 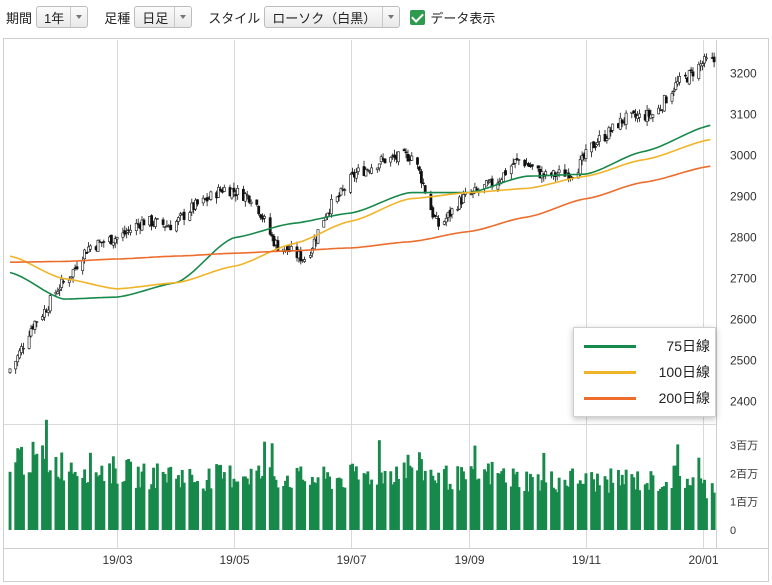 I want to click on volume-tick-label: 2百万, so click(x=744, y=474).